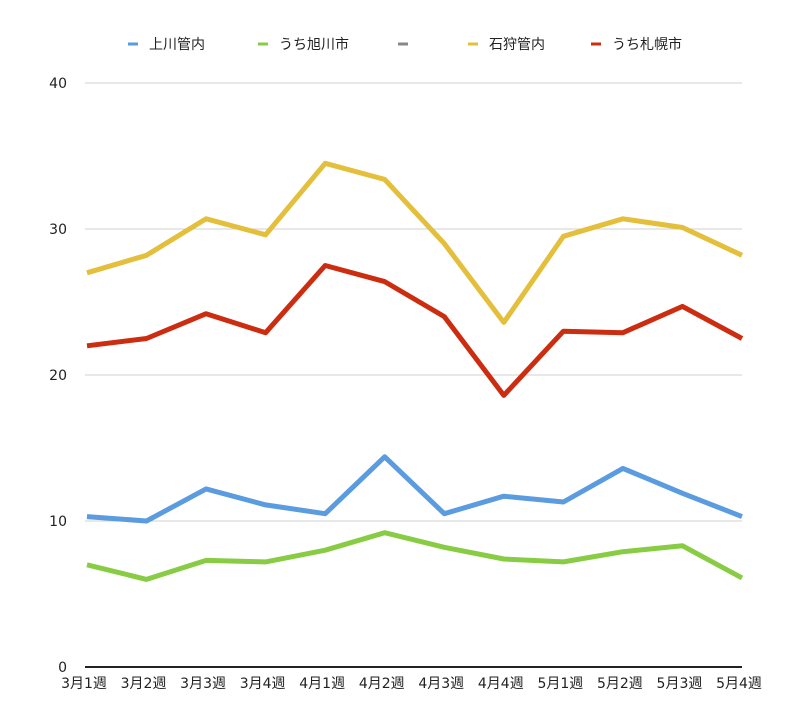 The height and width of the screenshot is (713, 800). What do you see at coordinates (560, 684) in the screenshot?
I see `x-tick-label: 5月1週` at bounding box center [560, 684].